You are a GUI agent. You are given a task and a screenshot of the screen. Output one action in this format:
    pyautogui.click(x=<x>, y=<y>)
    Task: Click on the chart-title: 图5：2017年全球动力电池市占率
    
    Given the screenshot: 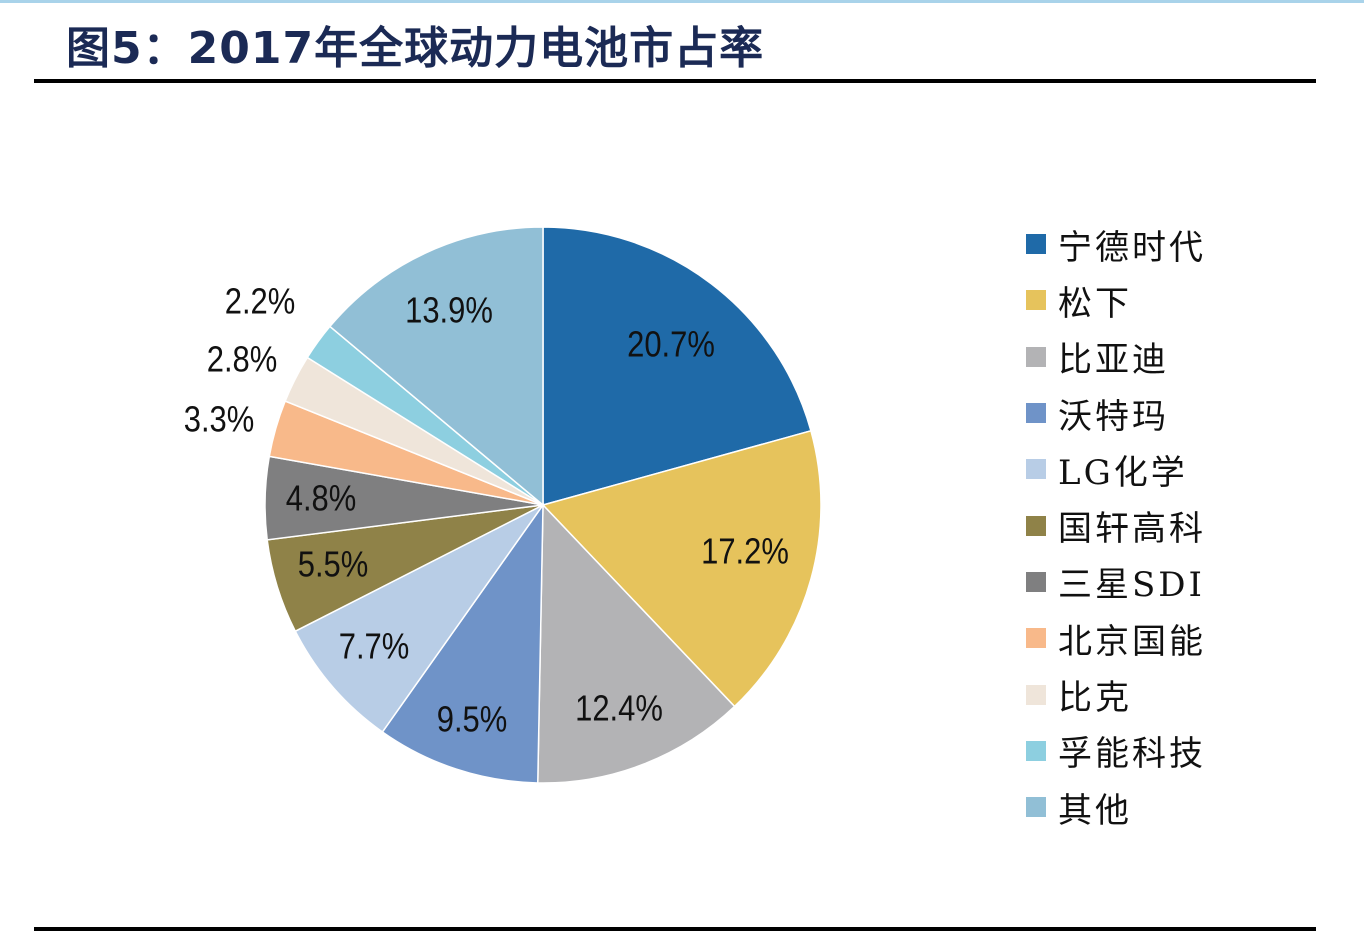 What is the action you would take?
    pyautogui.click(x=415, y=48)
    